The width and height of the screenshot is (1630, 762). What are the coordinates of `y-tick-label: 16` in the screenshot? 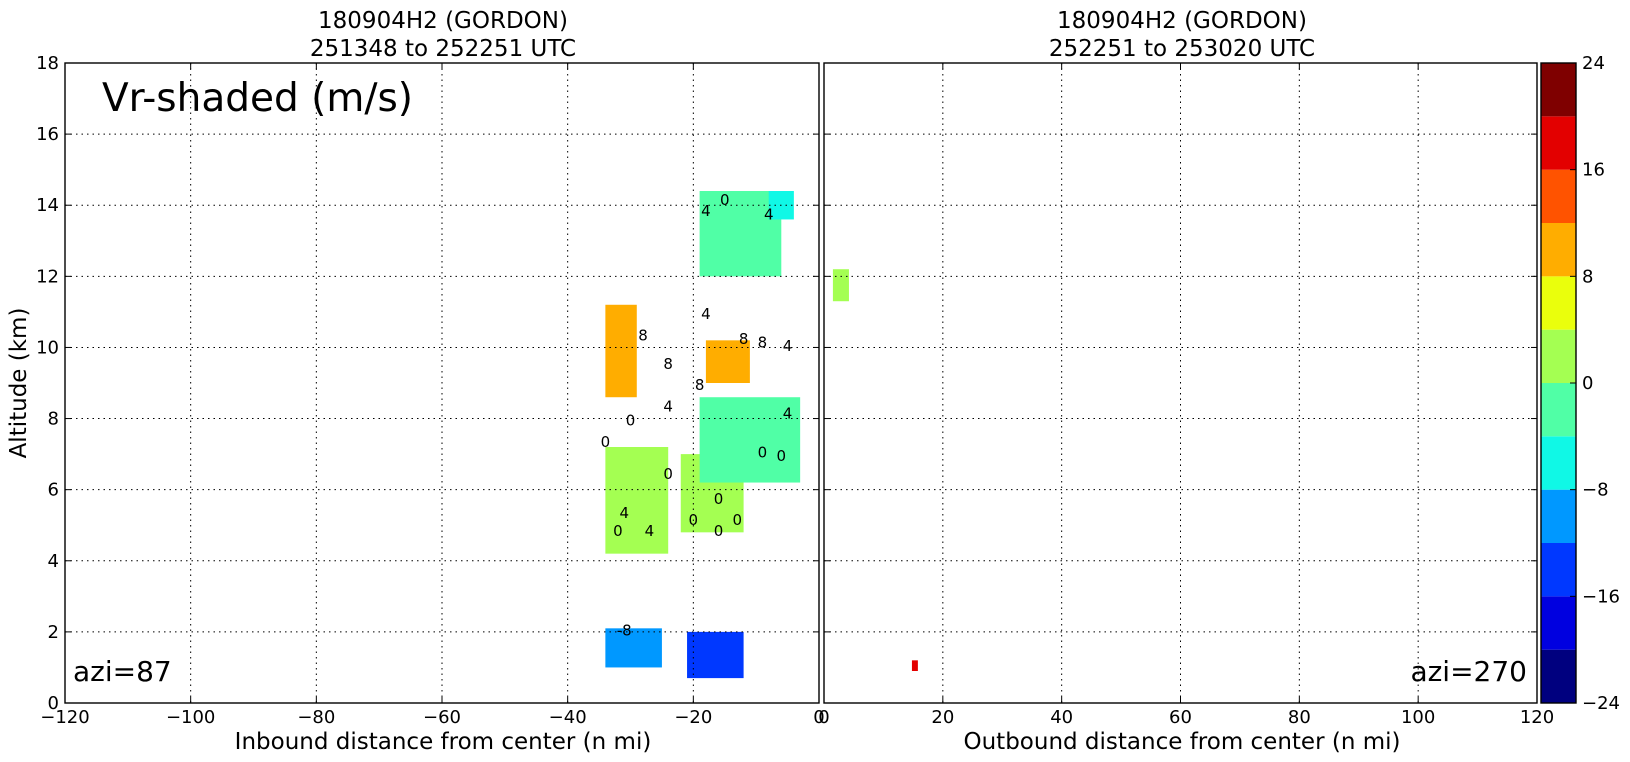 It's located at (47, 134).